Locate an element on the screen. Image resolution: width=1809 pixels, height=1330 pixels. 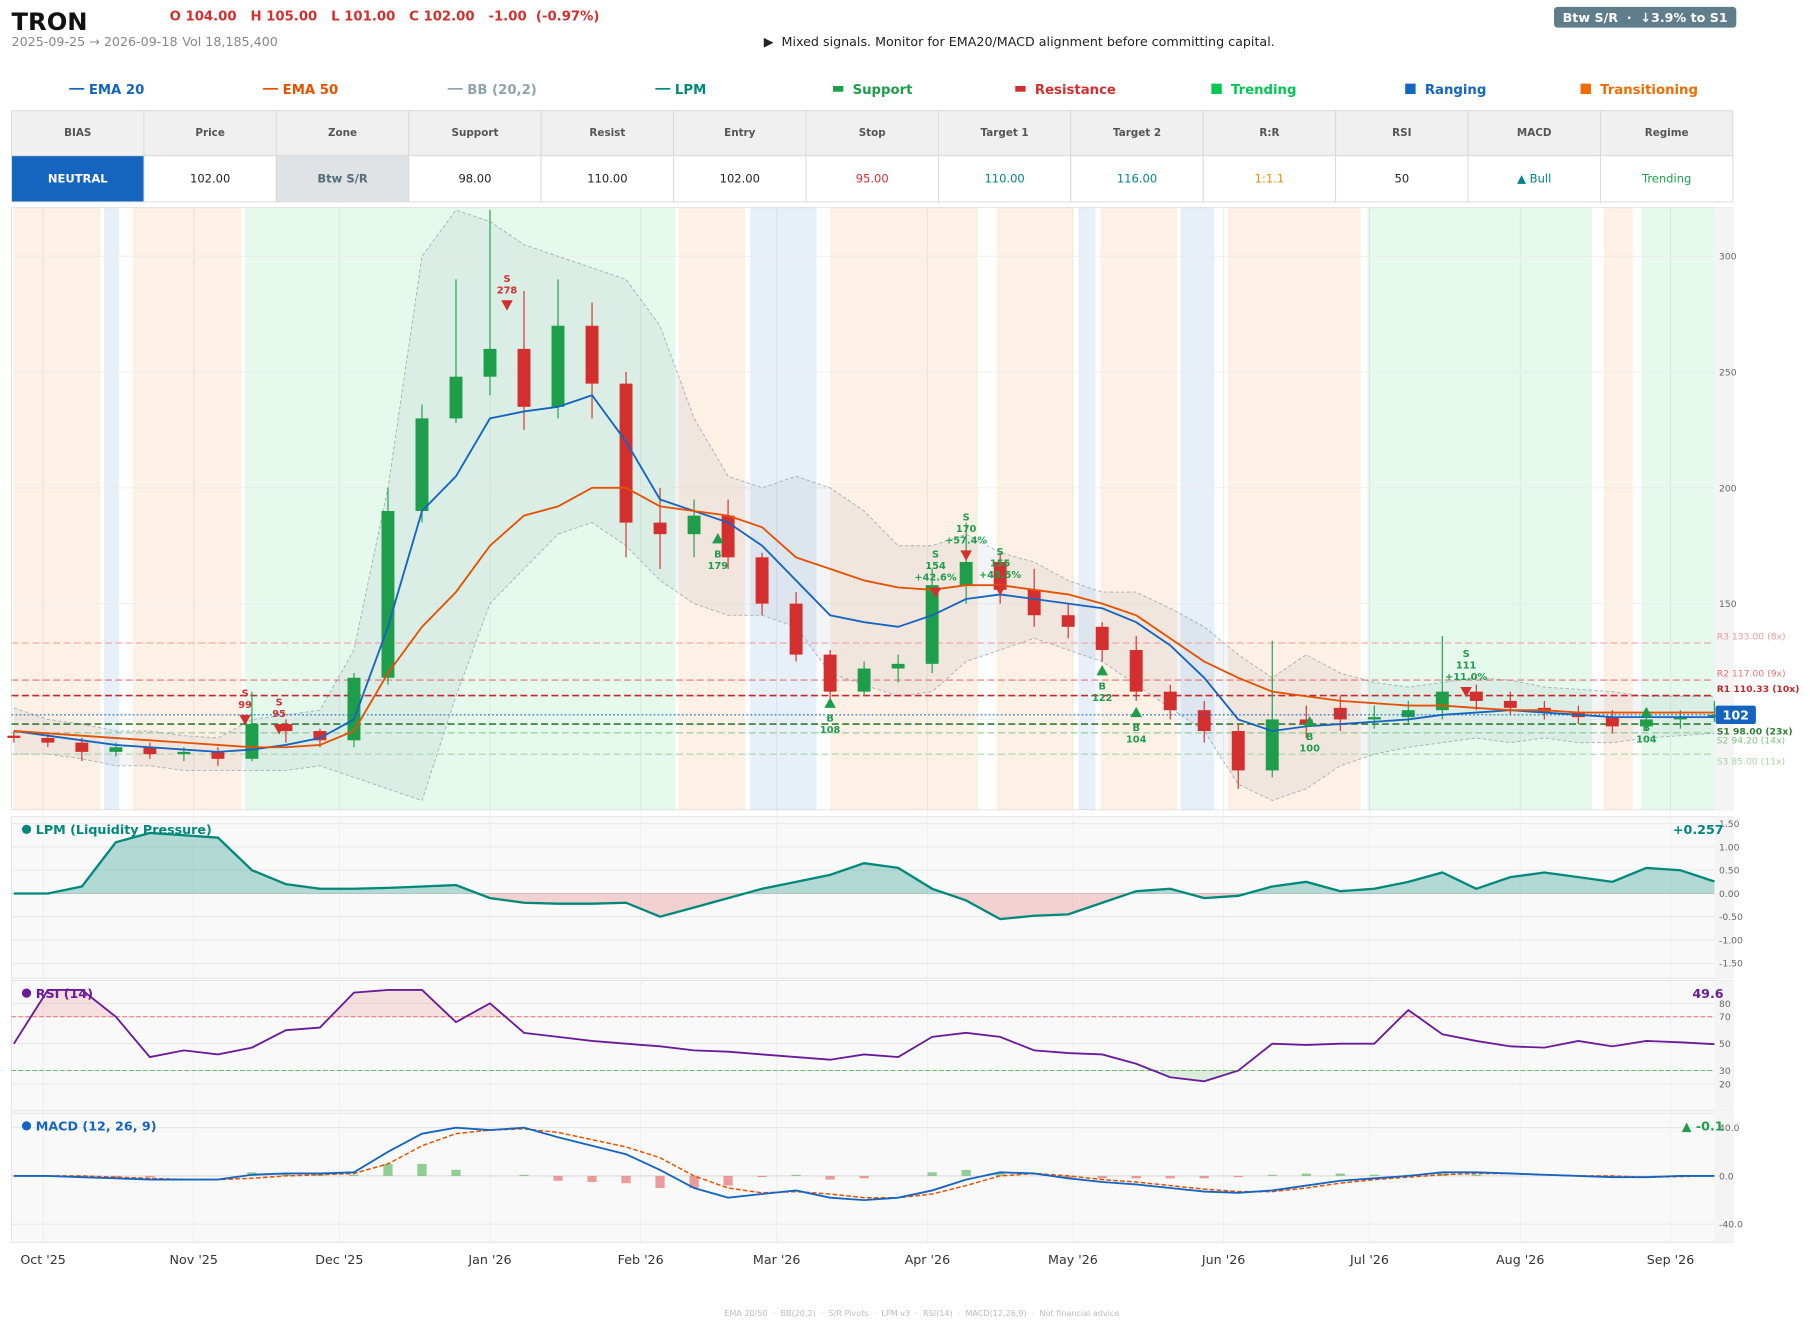
signal-price: 179 is located at coordinates (718, 566).